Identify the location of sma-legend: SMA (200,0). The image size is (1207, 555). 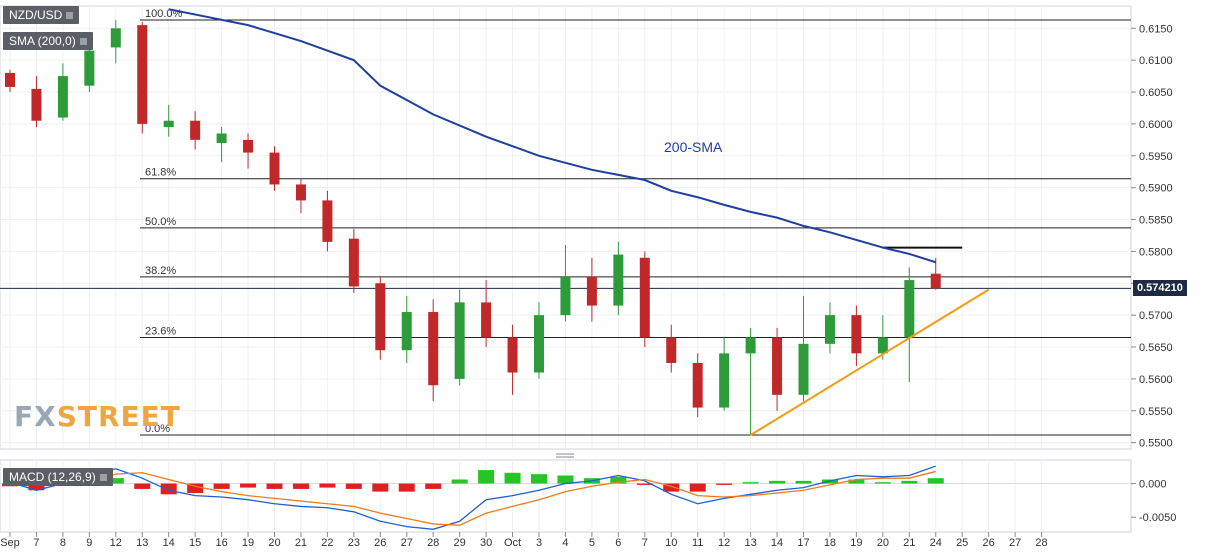
(48, 41).